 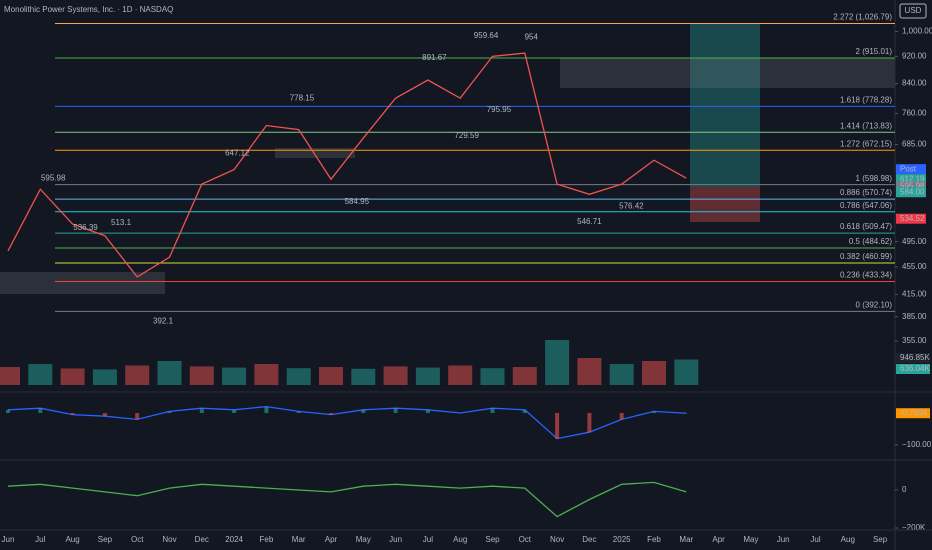 What do you see at coordinates (557, 539) in the screenshot?
I see `x-tick-label: Nov` at bounding box center [557, 539].